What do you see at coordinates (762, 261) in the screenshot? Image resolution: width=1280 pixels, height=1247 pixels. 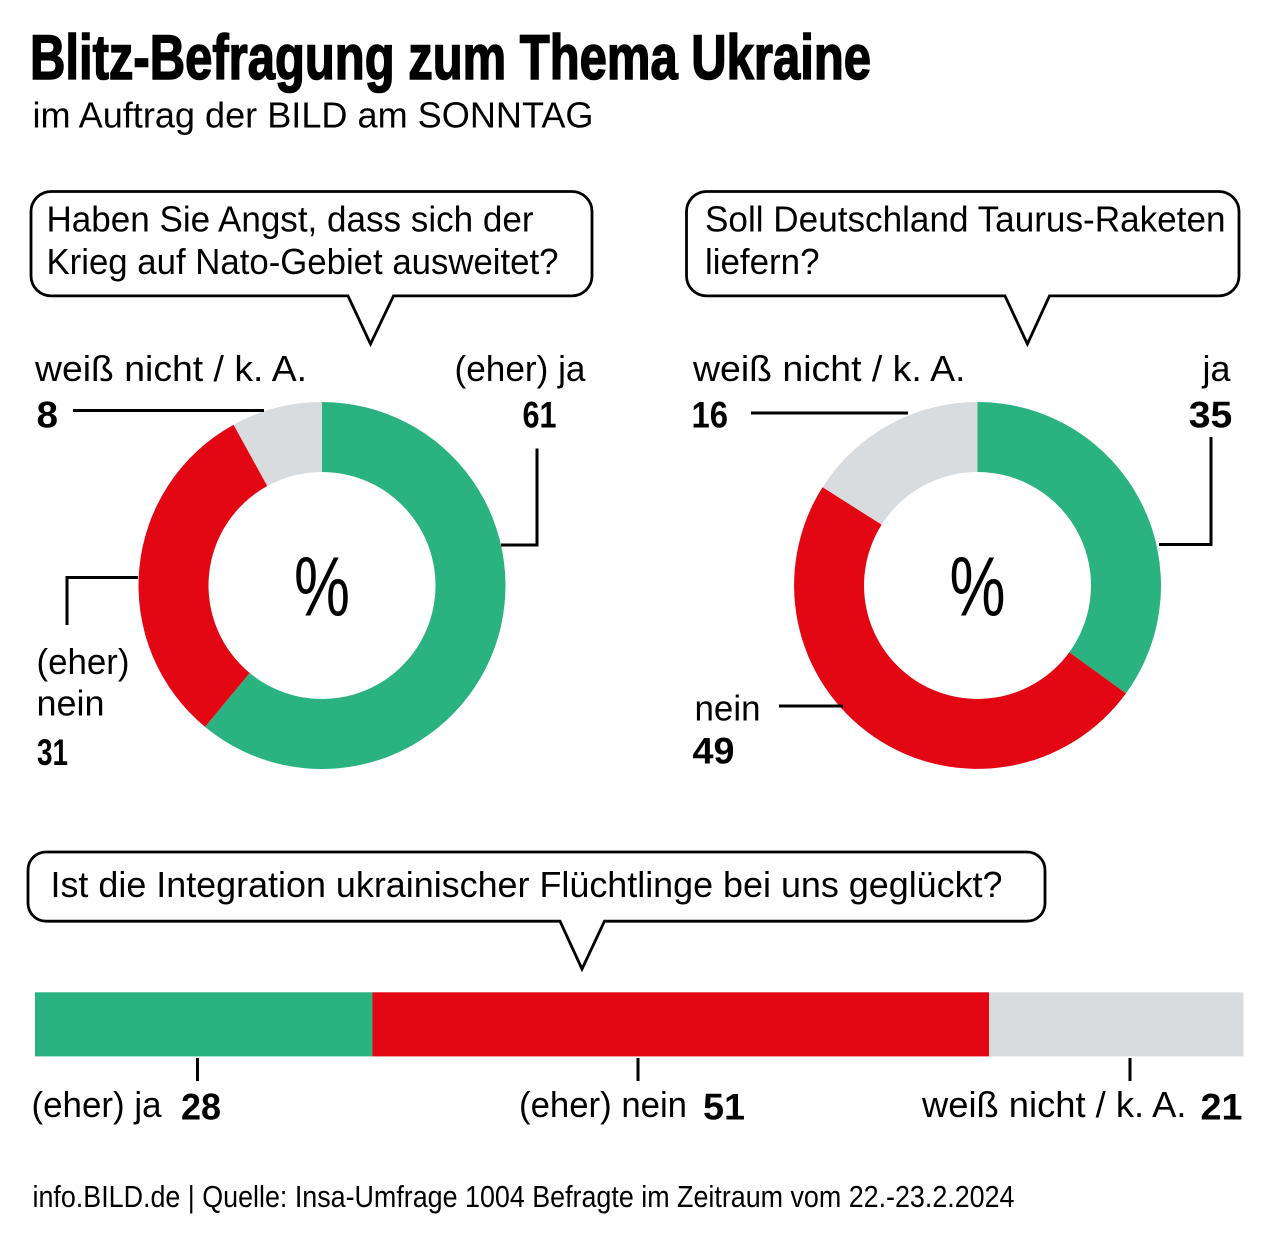 I see `svg-text: liefern?` at bounding box center [762, 261].